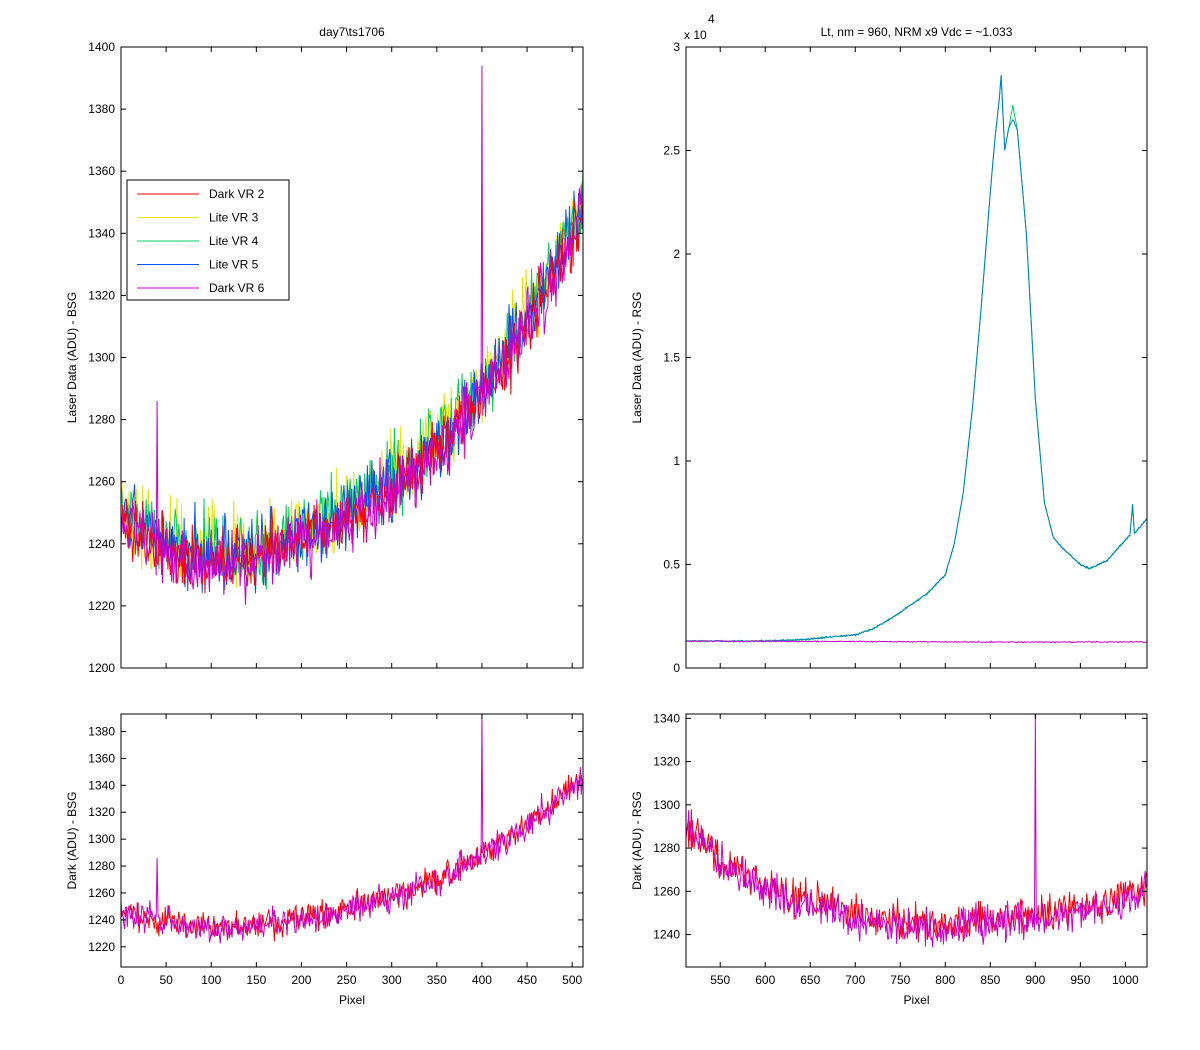  What do you see at coordinates (637, 357) in the screenshot?
I see `y-axis-label: Laser Data (ADU) - RSG` at bounding box center [637, 357].